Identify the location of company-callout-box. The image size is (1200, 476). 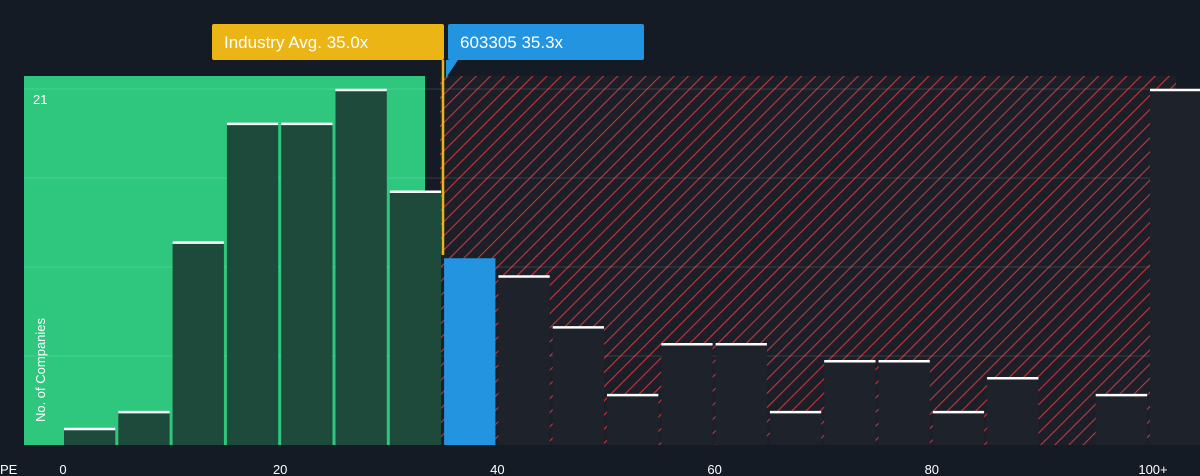
(546, 42).